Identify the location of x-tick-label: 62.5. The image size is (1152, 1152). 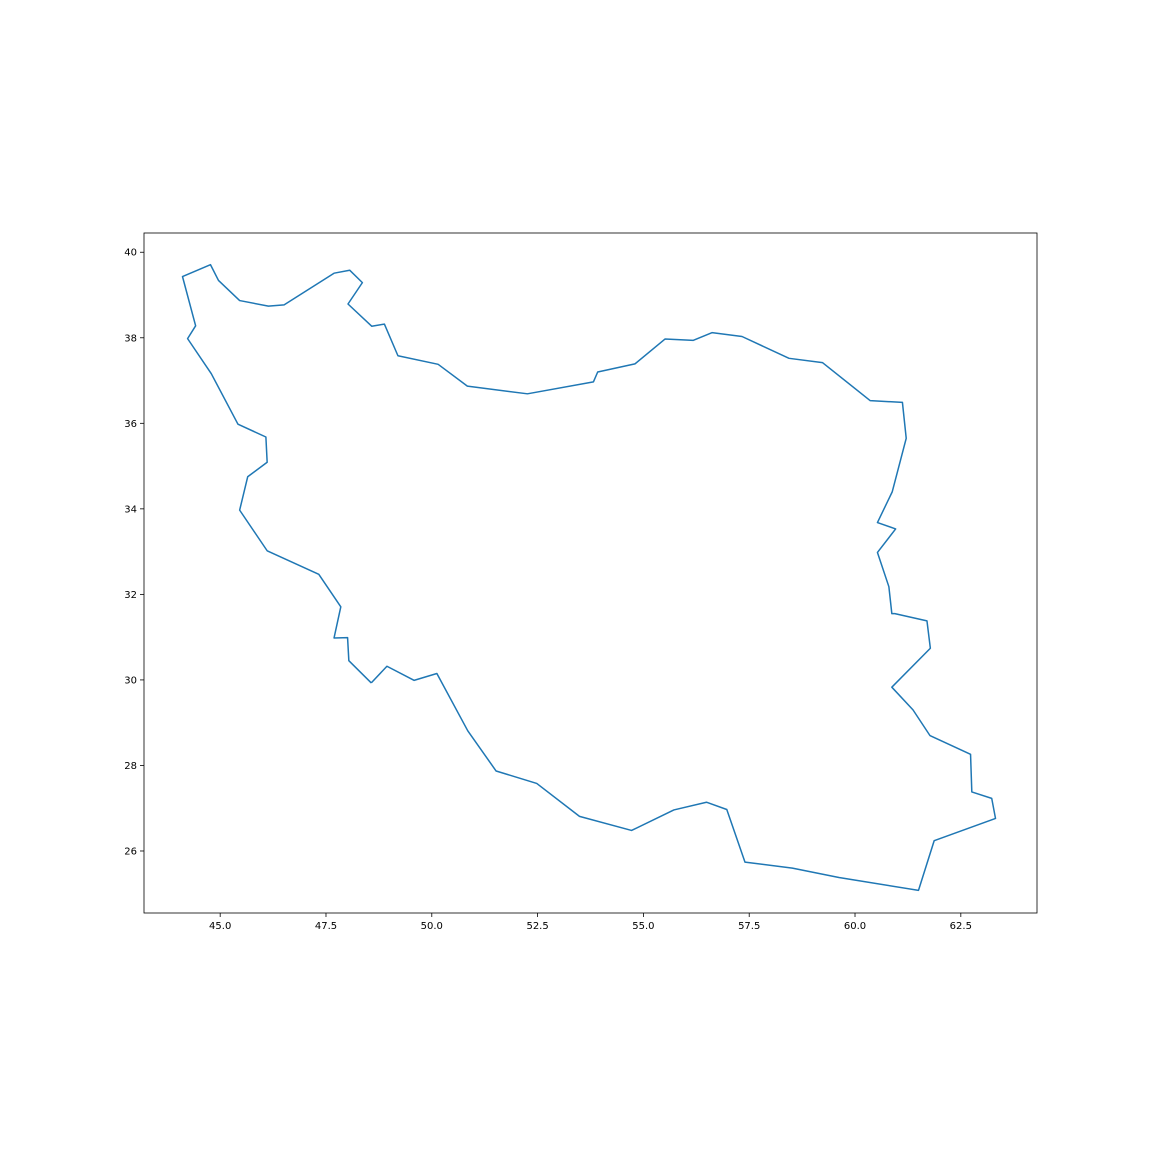
(961, 926).